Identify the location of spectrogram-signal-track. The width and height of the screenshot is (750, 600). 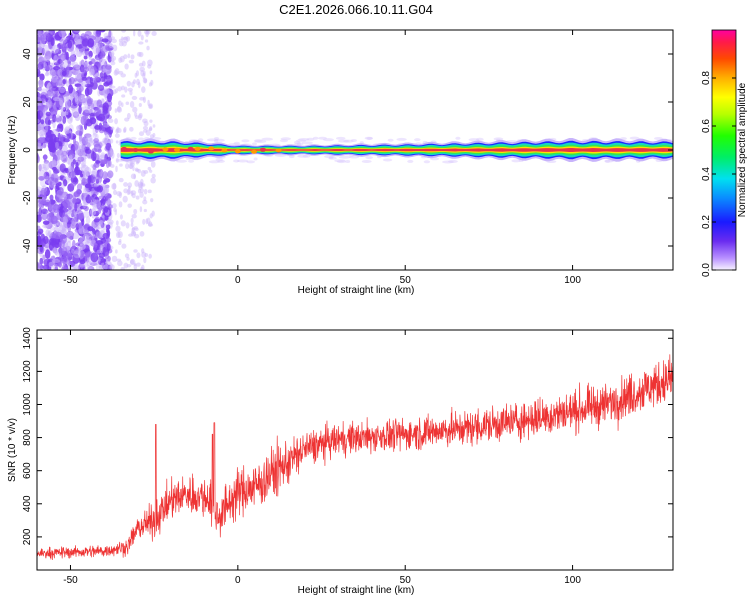
(396, 150).